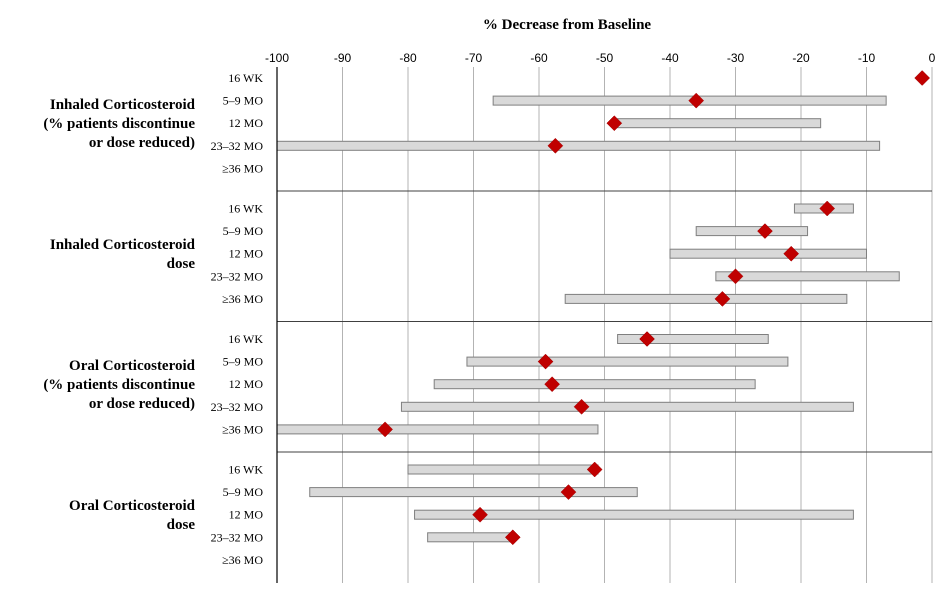  What do you see at coordinates (474, 58) in the screenshot?
I see `x-tick-label: -70` at bounding box center [474, 58].